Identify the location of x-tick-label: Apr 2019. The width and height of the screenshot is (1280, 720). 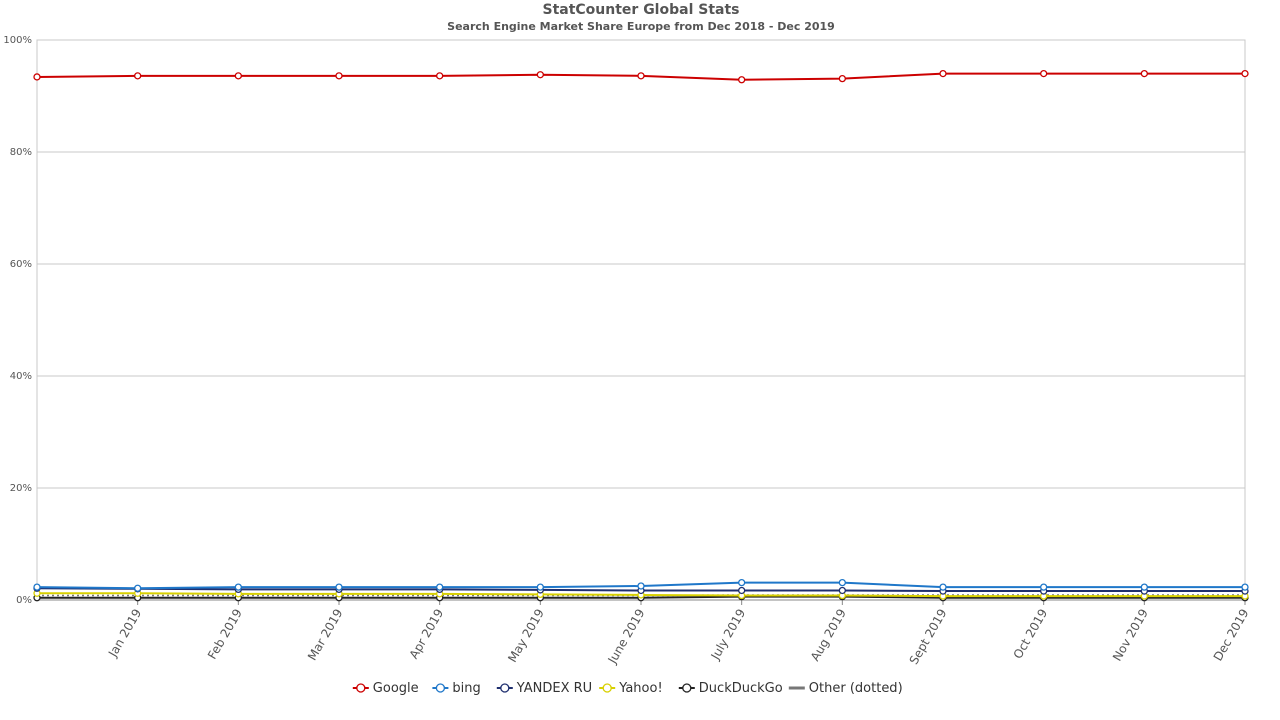
(427, 634).